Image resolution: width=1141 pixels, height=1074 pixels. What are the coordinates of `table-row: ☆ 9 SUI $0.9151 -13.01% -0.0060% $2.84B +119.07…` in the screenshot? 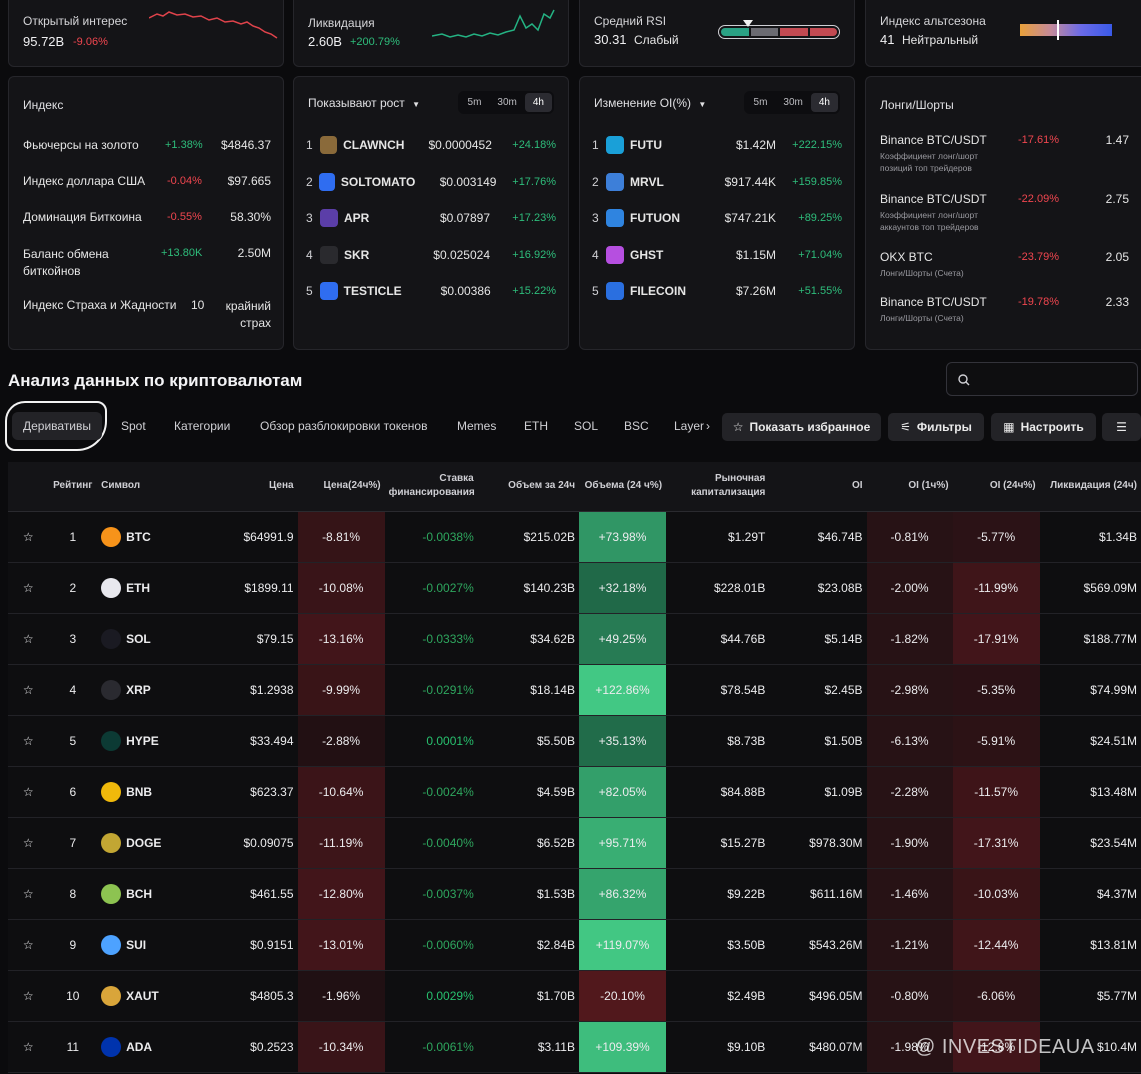 It's located at (574, 945).